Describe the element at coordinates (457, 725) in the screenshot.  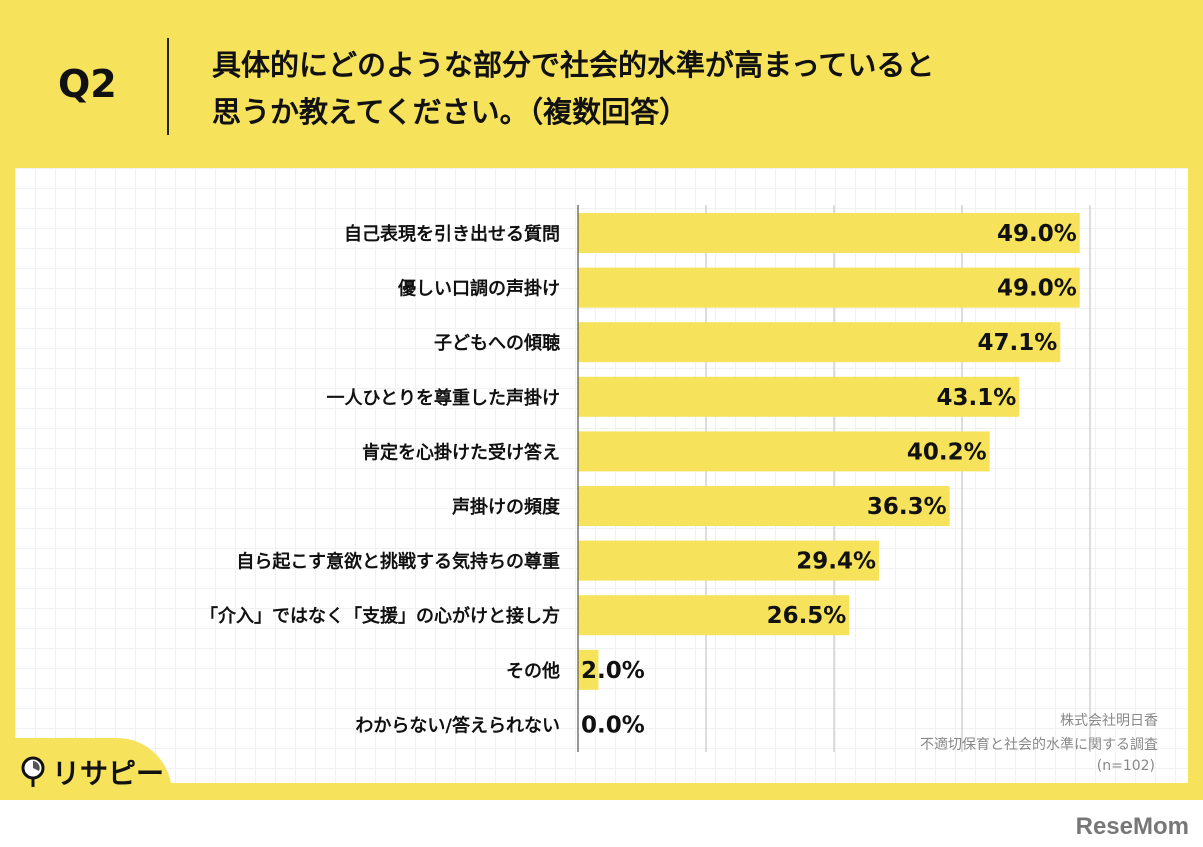
I see `category-label: わからない/答えられない` at that location.